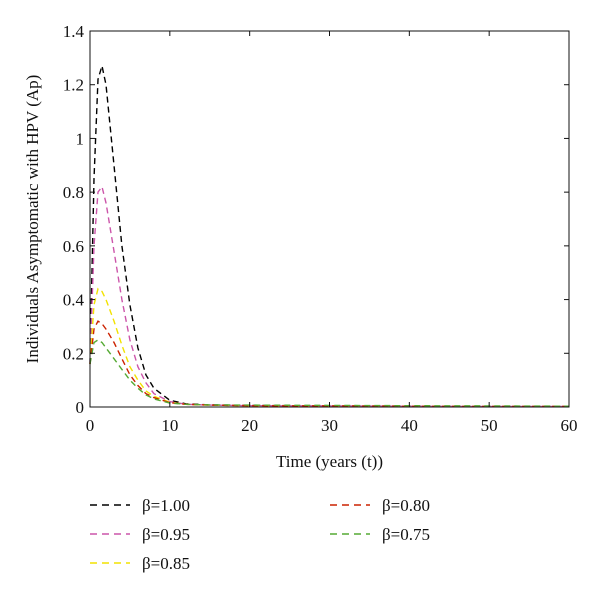 Image resolution: width=600 pixels, height=595 pixels. I want to click on y-tick-label: 0.4, so click(74, 300).